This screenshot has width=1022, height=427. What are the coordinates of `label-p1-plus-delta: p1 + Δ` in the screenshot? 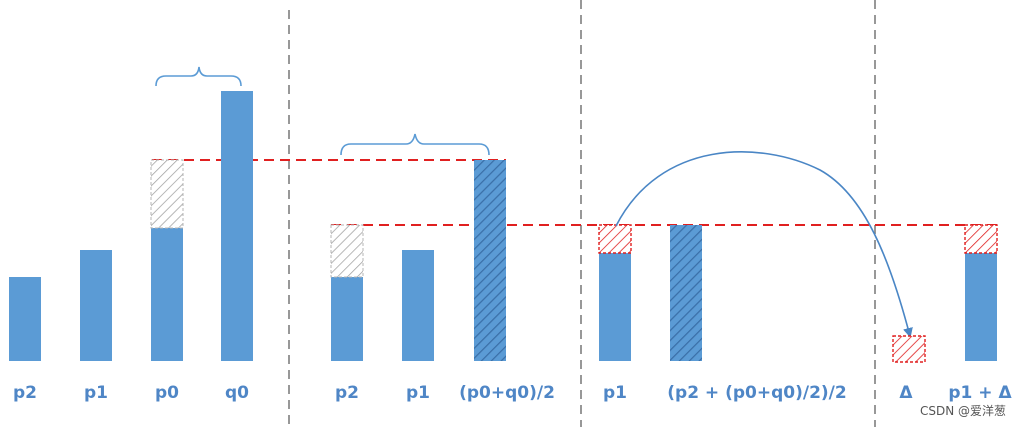 It's located at (980, 393).